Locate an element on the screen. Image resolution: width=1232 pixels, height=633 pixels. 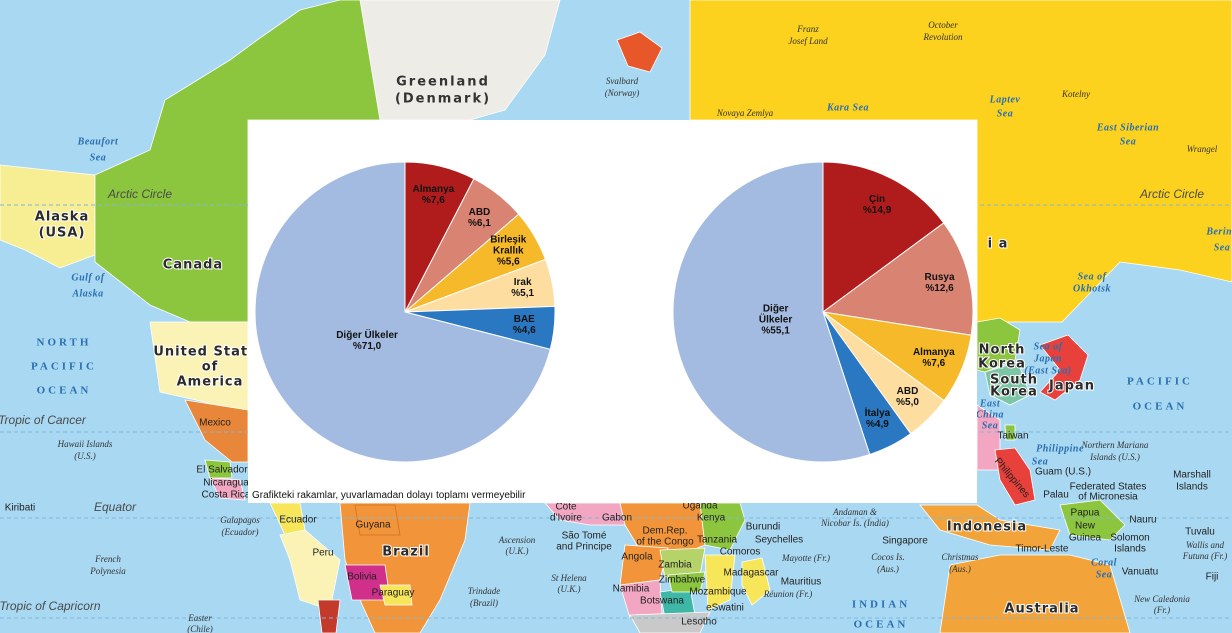
map-label: Guam (U.S.) is located at coordinates (1063, 472).